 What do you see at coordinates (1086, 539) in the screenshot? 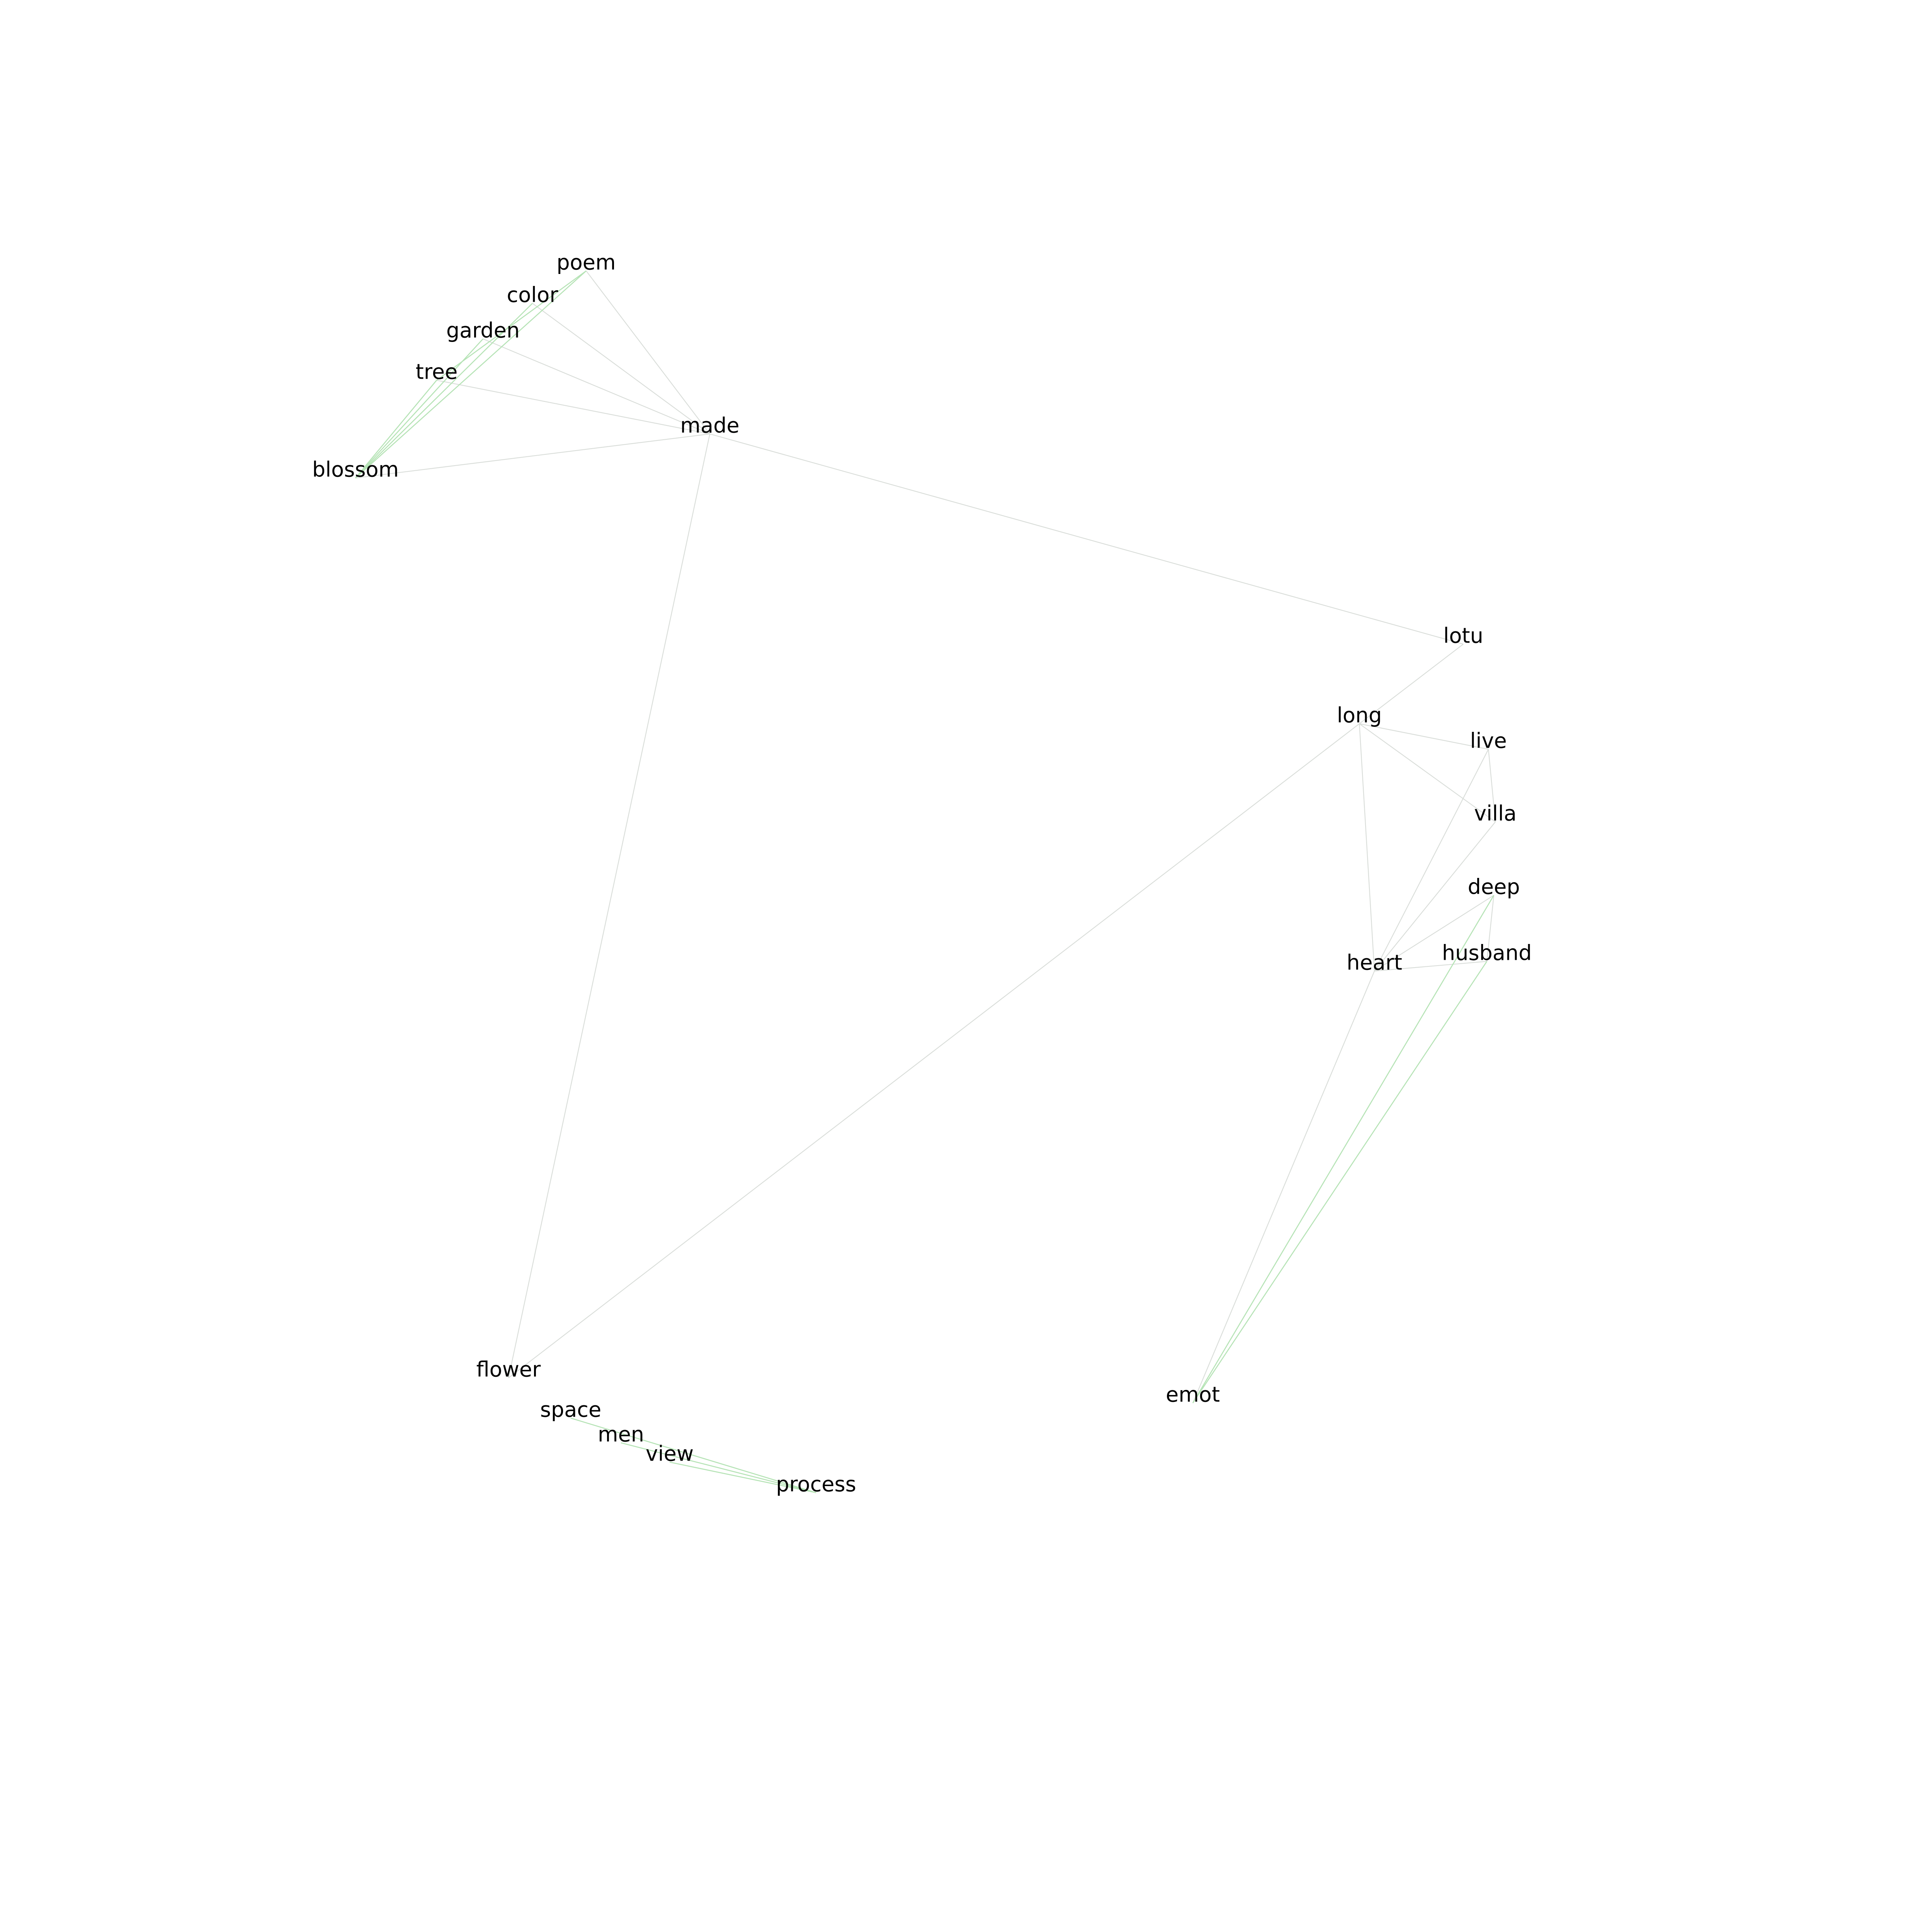
I see `edge-made-lotu` at bounding box center [1086, 539].